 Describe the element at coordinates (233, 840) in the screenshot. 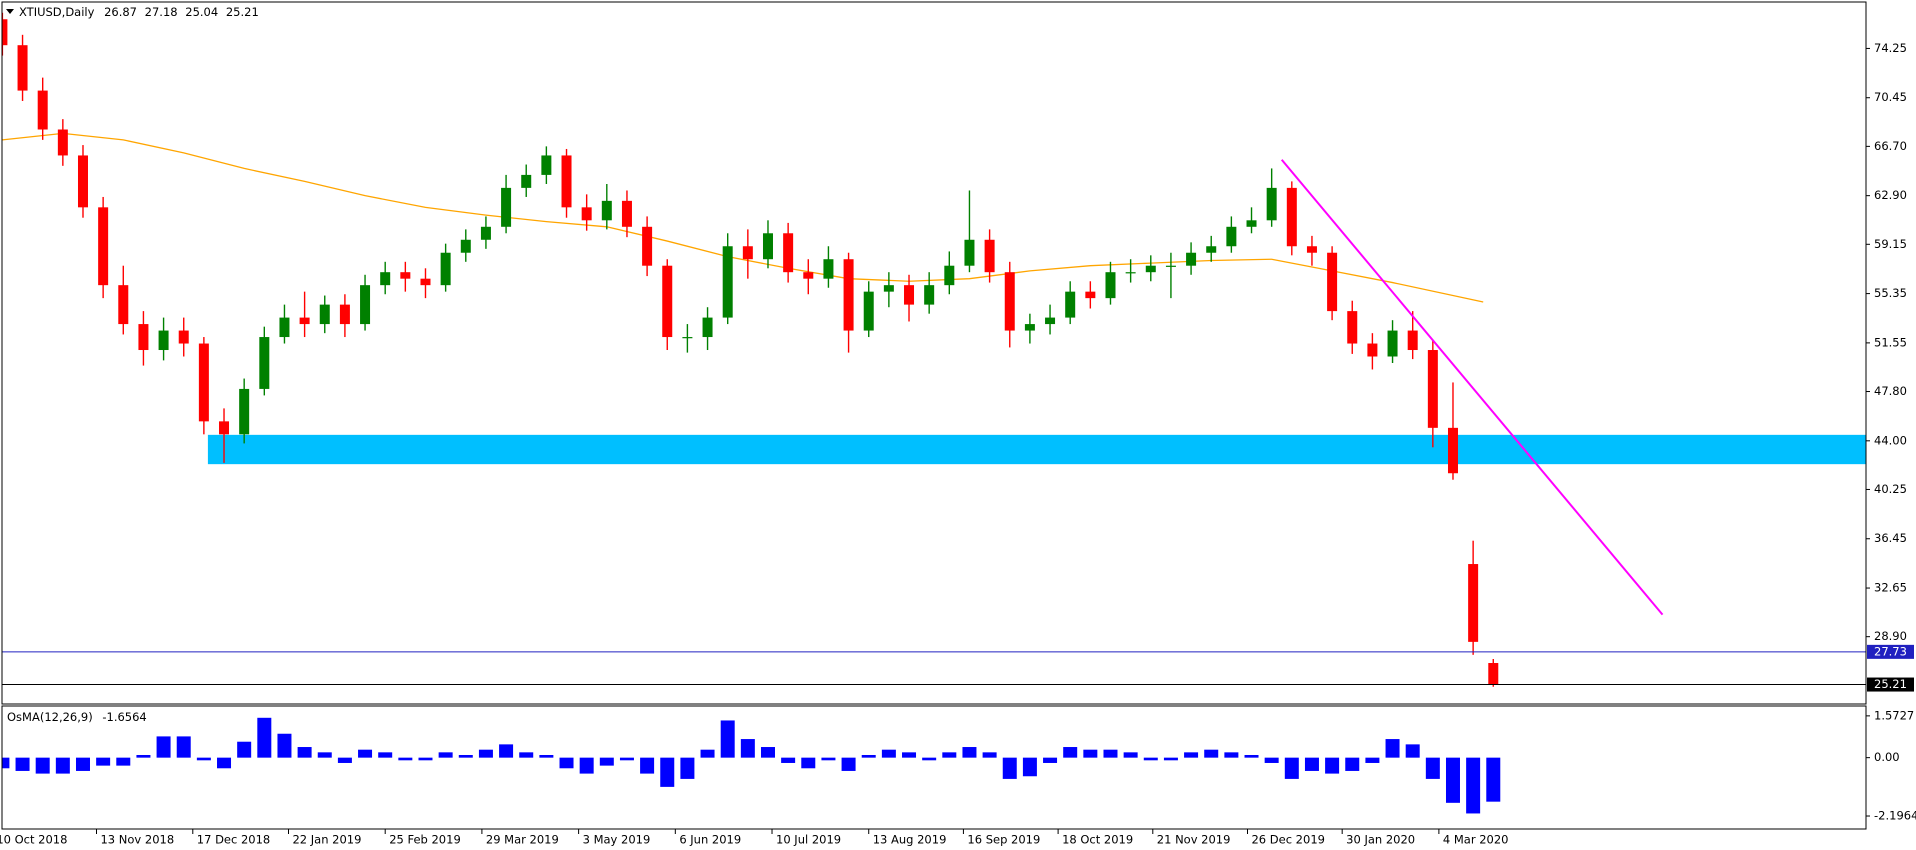

I see `x-tick-label: 17 Dec 2018` at that location.